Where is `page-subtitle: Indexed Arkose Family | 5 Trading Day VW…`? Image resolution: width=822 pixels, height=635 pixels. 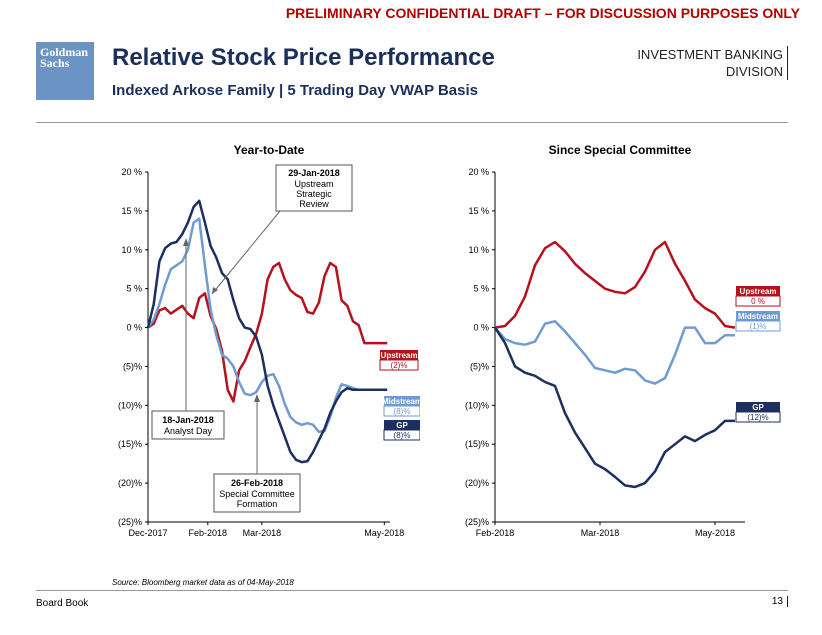
page-subtitle: Indexed Arkose Family | 5 Trading Day VW… is located at coordinates (295, 90).